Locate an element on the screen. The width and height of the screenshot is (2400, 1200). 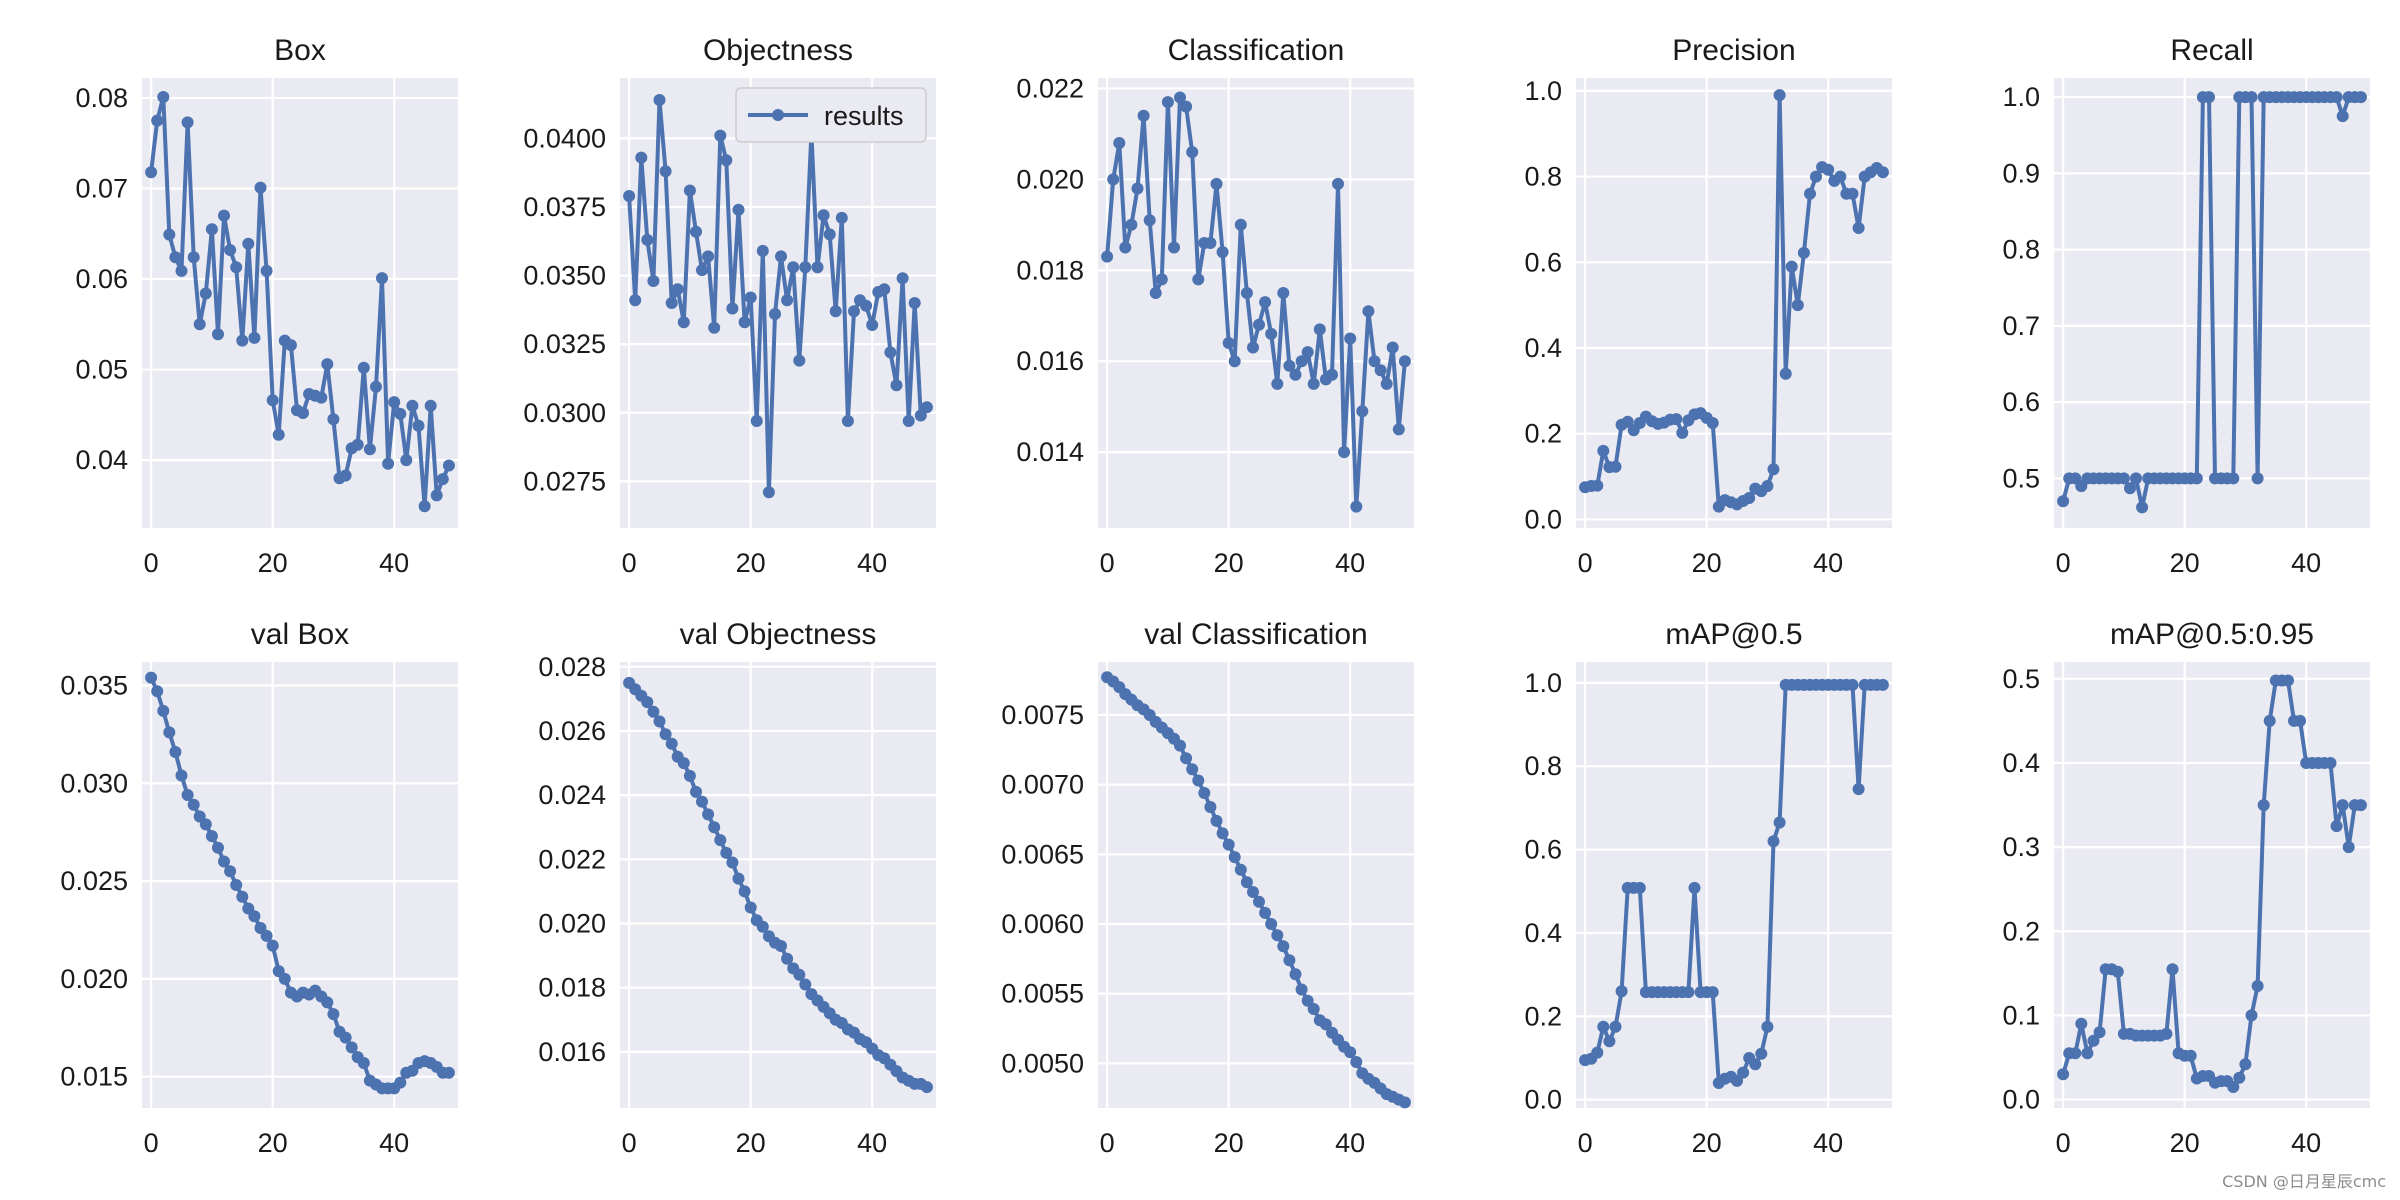
y-tick-label: 0.0055 is located at coordinates (1042, 994).